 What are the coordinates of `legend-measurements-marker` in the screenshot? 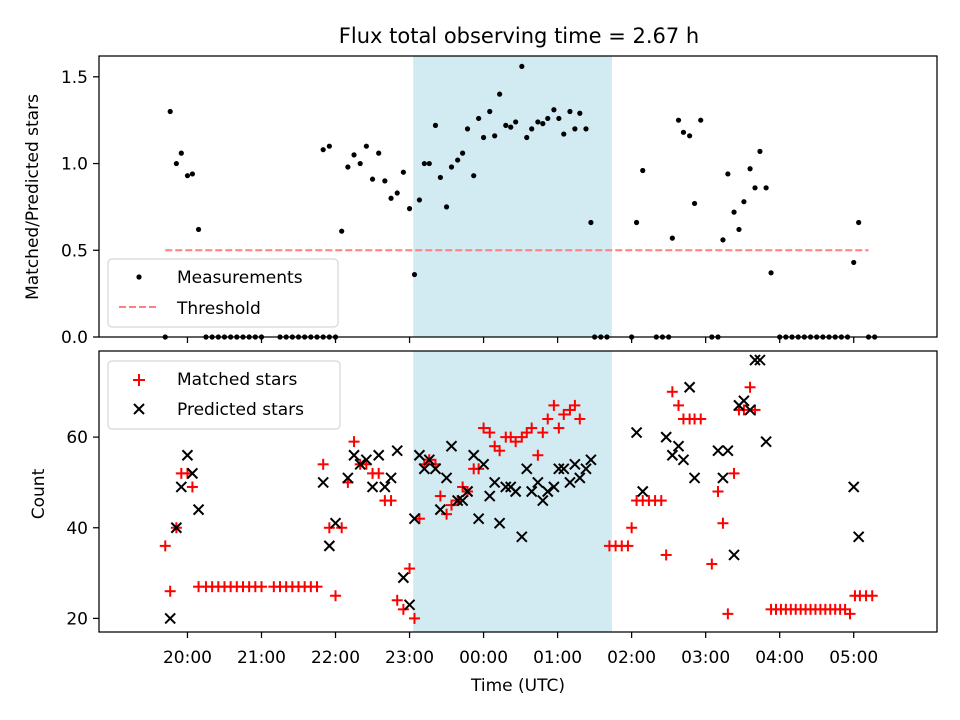 It's located at (139, 277).